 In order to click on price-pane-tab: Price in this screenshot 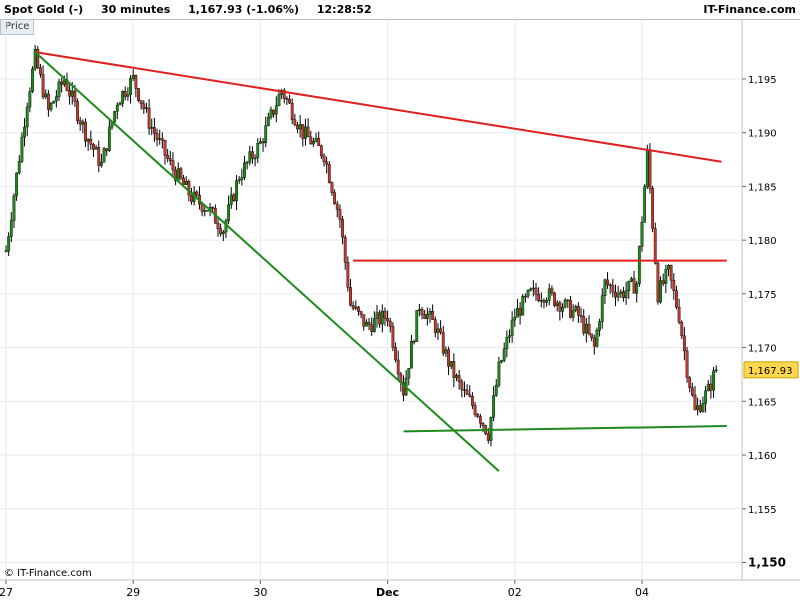, I will do `click(17, 27)`.